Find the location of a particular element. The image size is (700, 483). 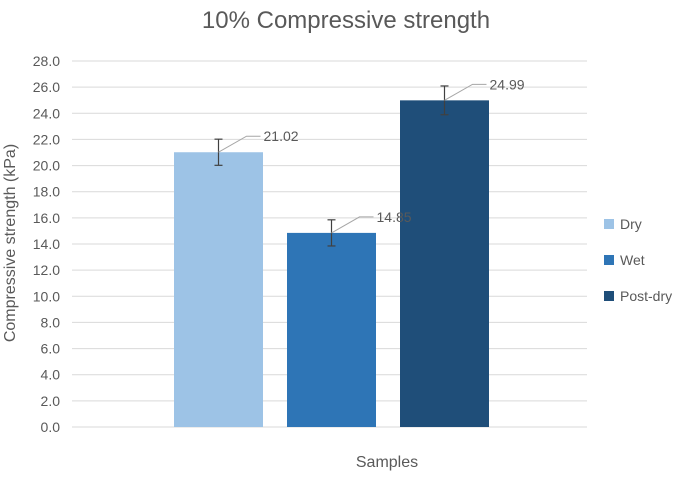

legend: Dry Wet Post-dry is located at coordinates (638, 260).